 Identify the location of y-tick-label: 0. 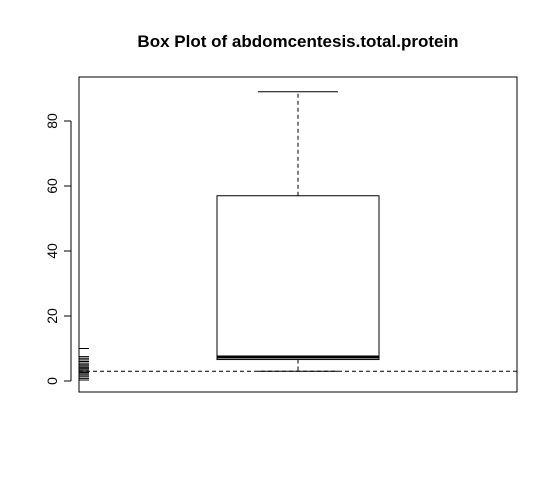
(52, 381).